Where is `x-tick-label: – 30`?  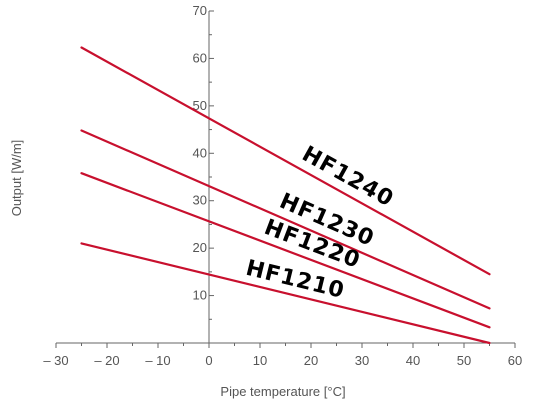 x-tick-label: – 30 is located at coordinates (55, 360).